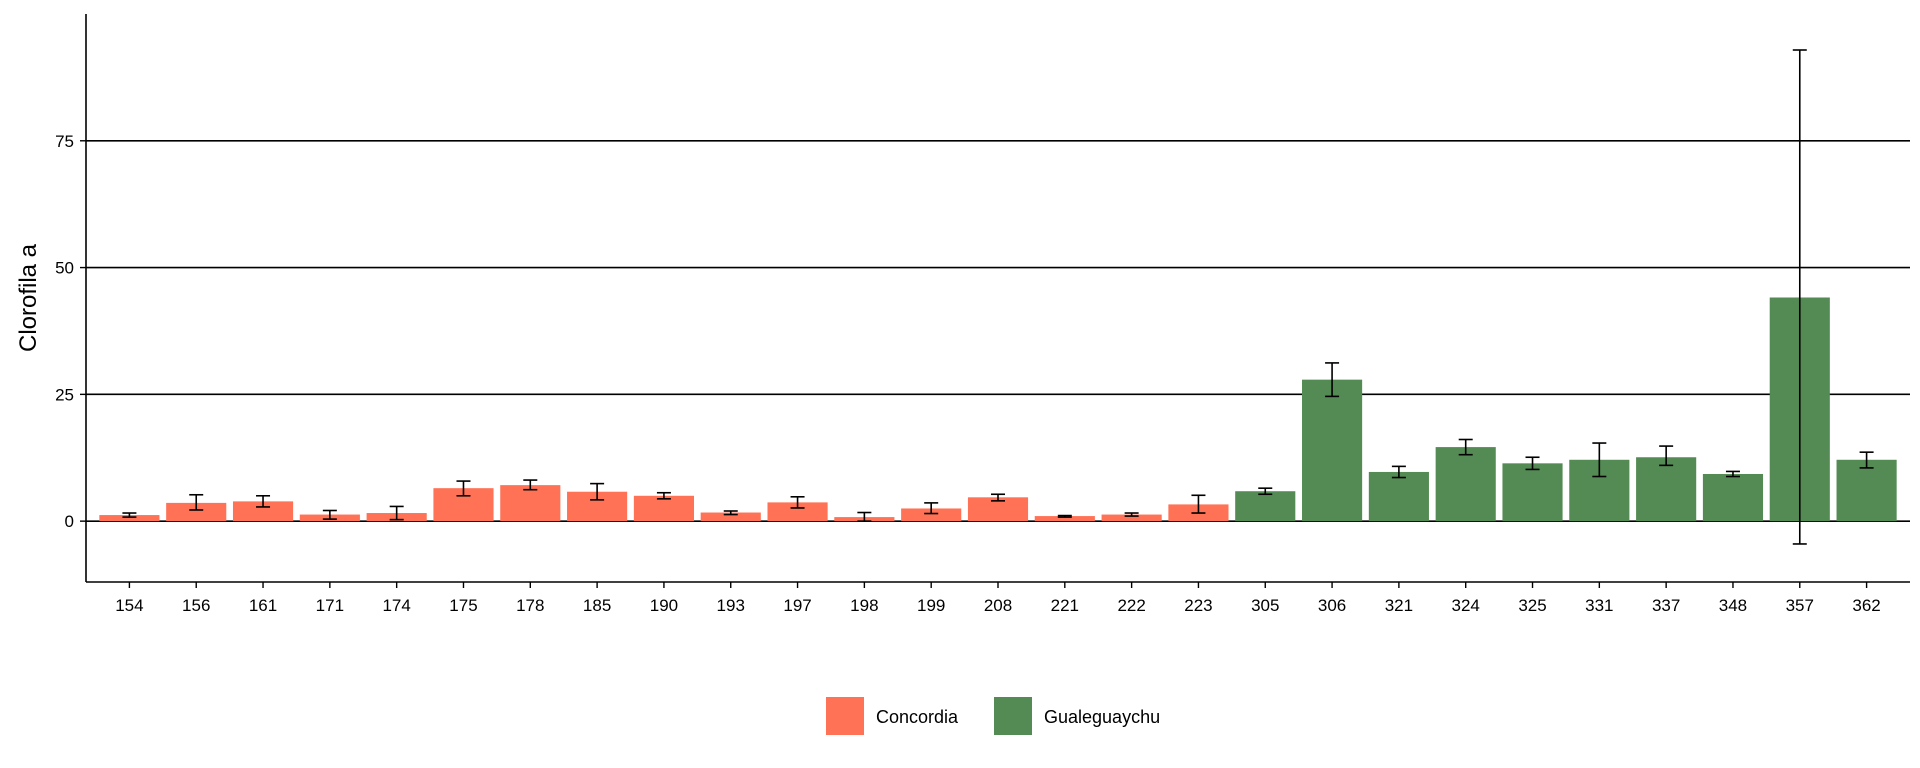 The height and width of the screenshot is (768, 1920). I want to click on x-tick-label: 171, so click(330, 605).